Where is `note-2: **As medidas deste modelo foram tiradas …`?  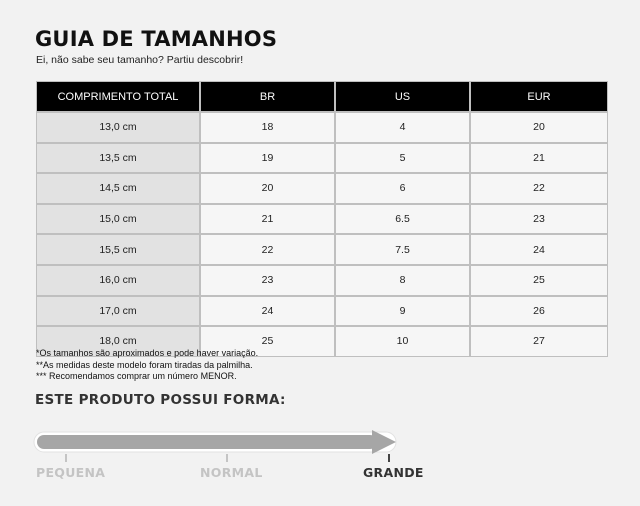 note-2: **As medidas deste modelo foram tiradas … is located at coordinates (144, 364).